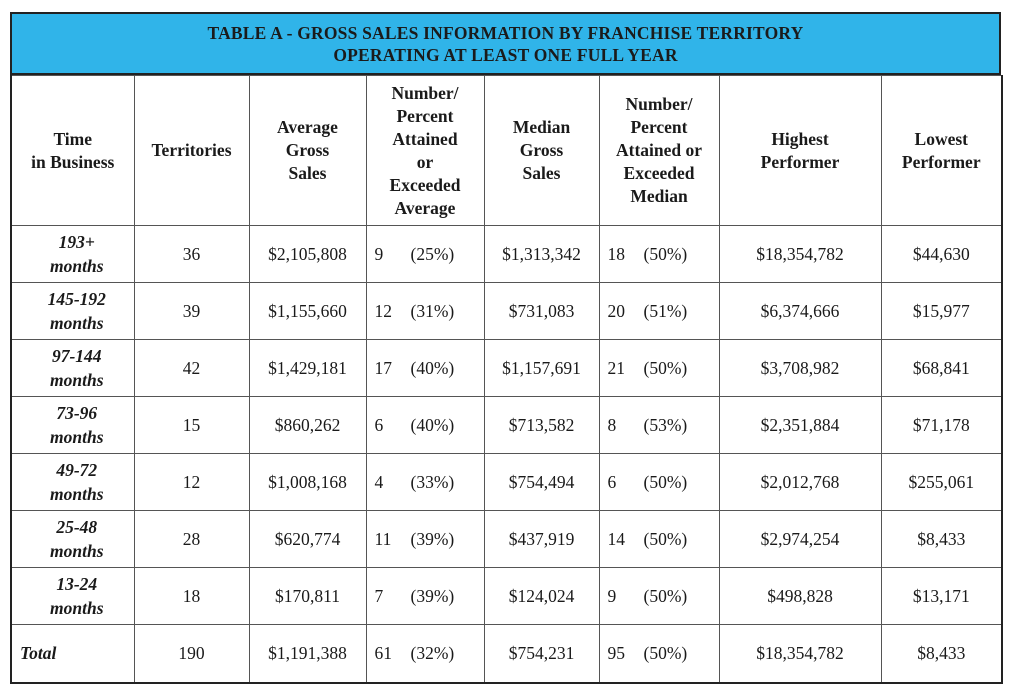 This screenshot has height=691, width=1024. I want to click on highest-performer-cell: $18,354,782, so click(800, 254).